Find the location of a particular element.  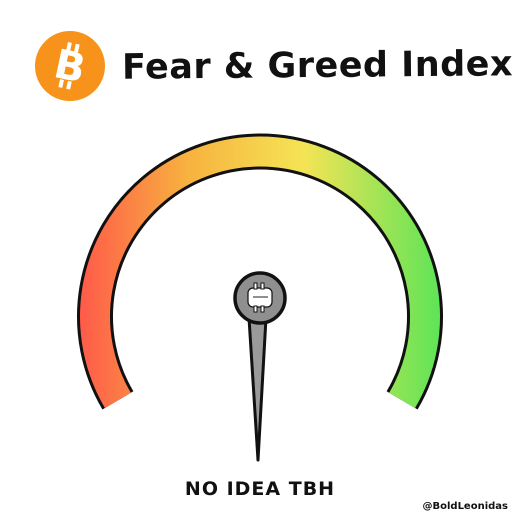

gauge-reading: NO IDEA TBH is located at coordinates (260, 489).